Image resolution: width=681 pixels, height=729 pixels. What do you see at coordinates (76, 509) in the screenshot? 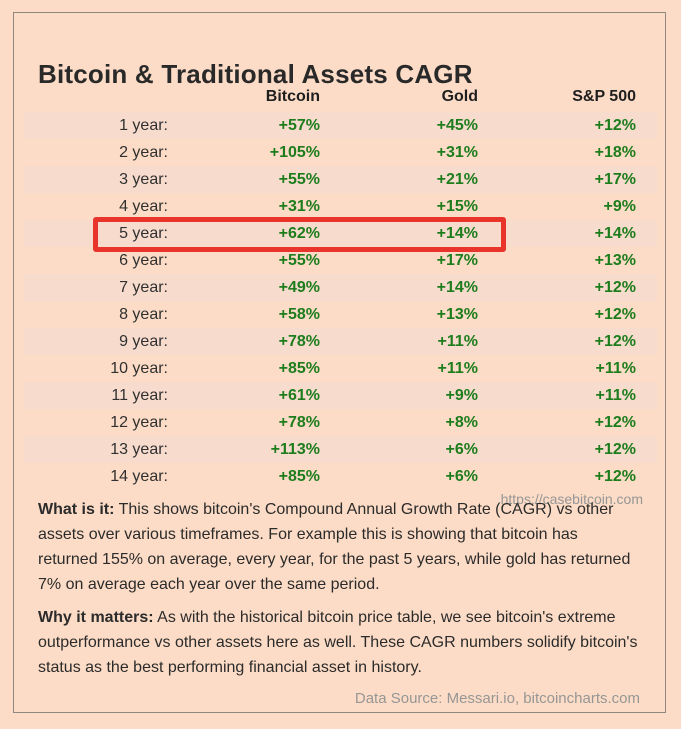
I see `what-is-it-label: What is it:` at bounding box center [76, 509].